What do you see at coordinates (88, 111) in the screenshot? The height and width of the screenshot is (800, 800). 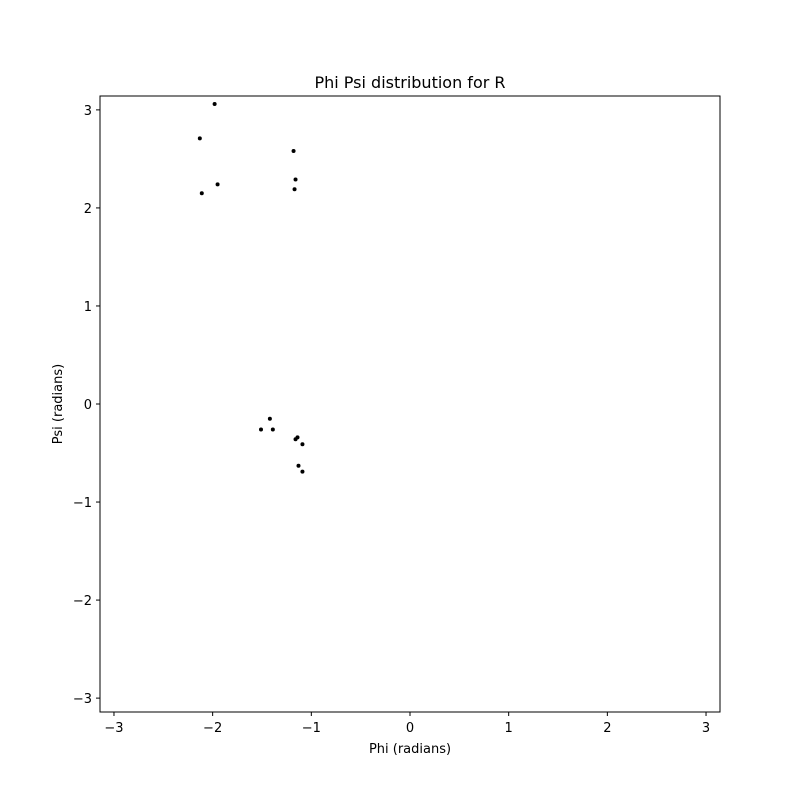 I see `y-tick-label: 3` at bounding box center [88, 111].